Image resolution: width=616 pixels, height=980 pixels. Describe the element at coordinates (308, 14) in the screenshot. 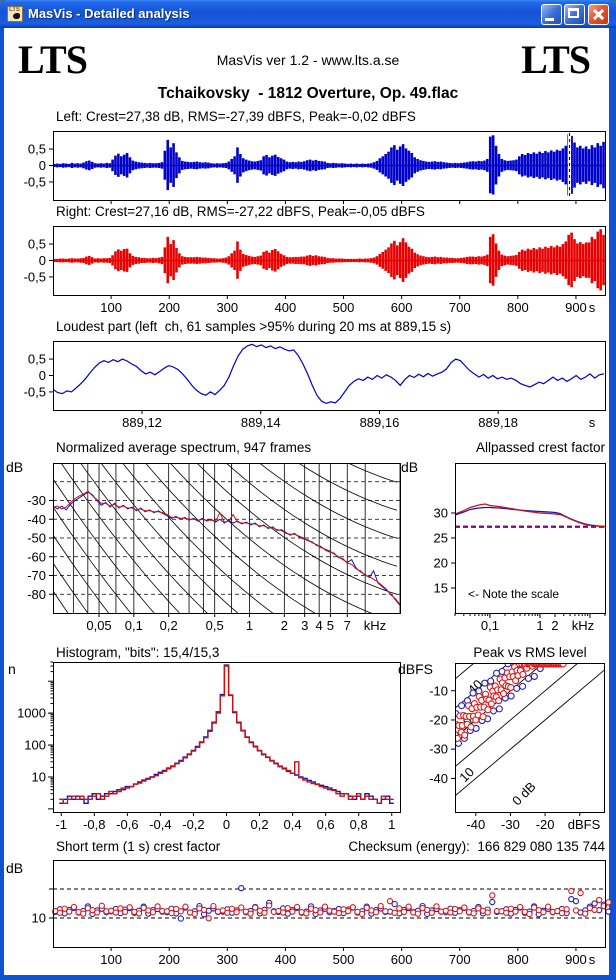

I see `titlebar: LTS MasVis - Detailed analysis` at that location.